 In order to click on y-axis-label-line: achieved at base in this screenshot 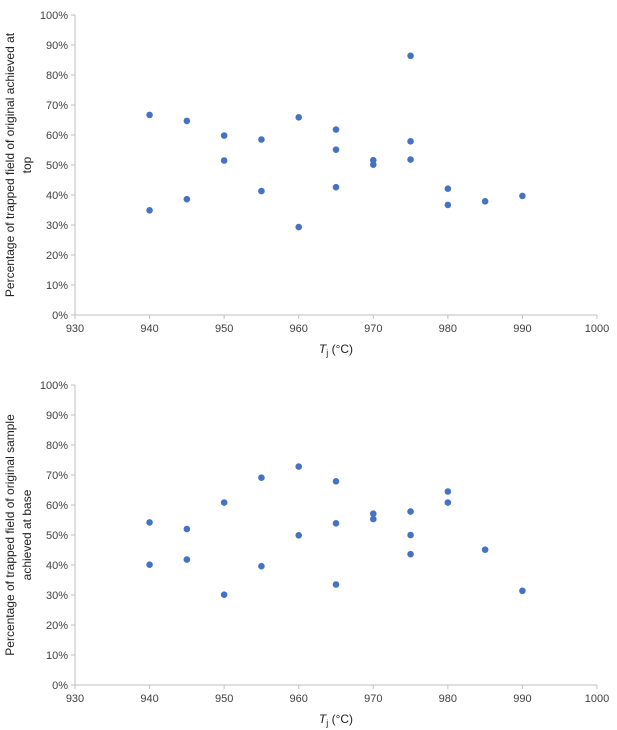, I will do `click(27, 534)`.